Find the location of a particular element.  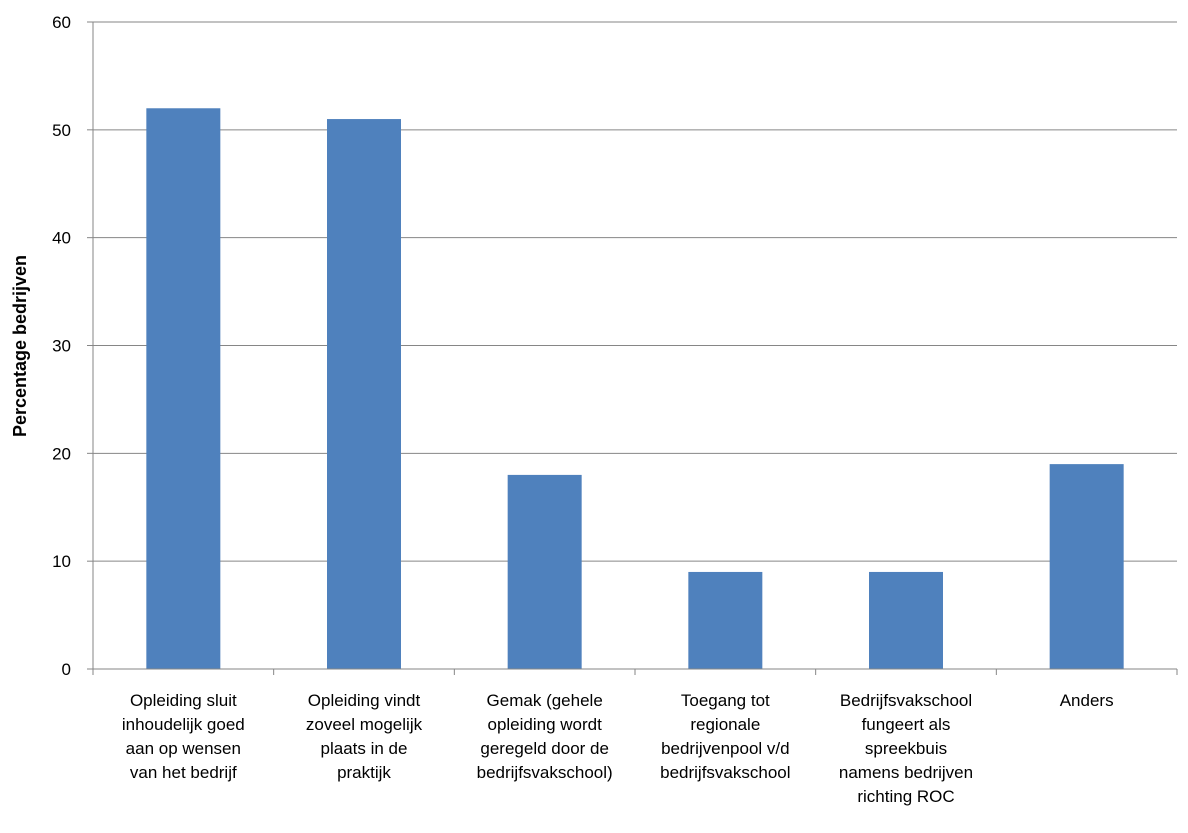

y-tick-label: 10 is located at coordinates (61, 561).